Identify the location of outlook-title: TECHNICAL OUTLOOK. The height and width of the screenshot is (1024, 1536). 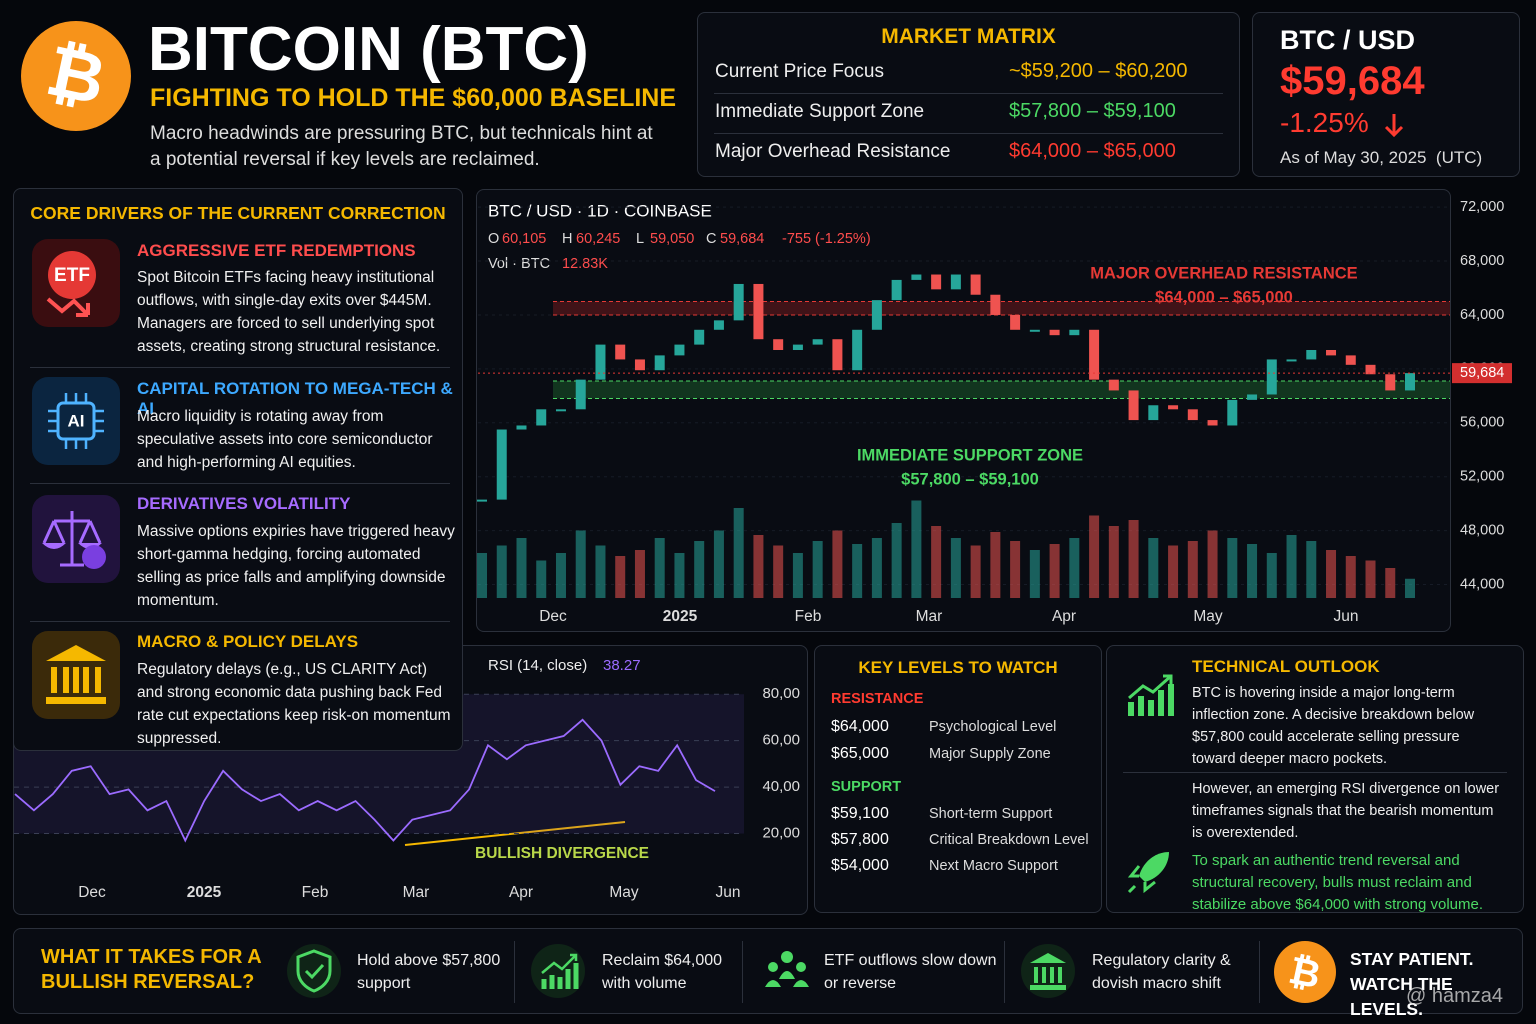
(1286, 666).